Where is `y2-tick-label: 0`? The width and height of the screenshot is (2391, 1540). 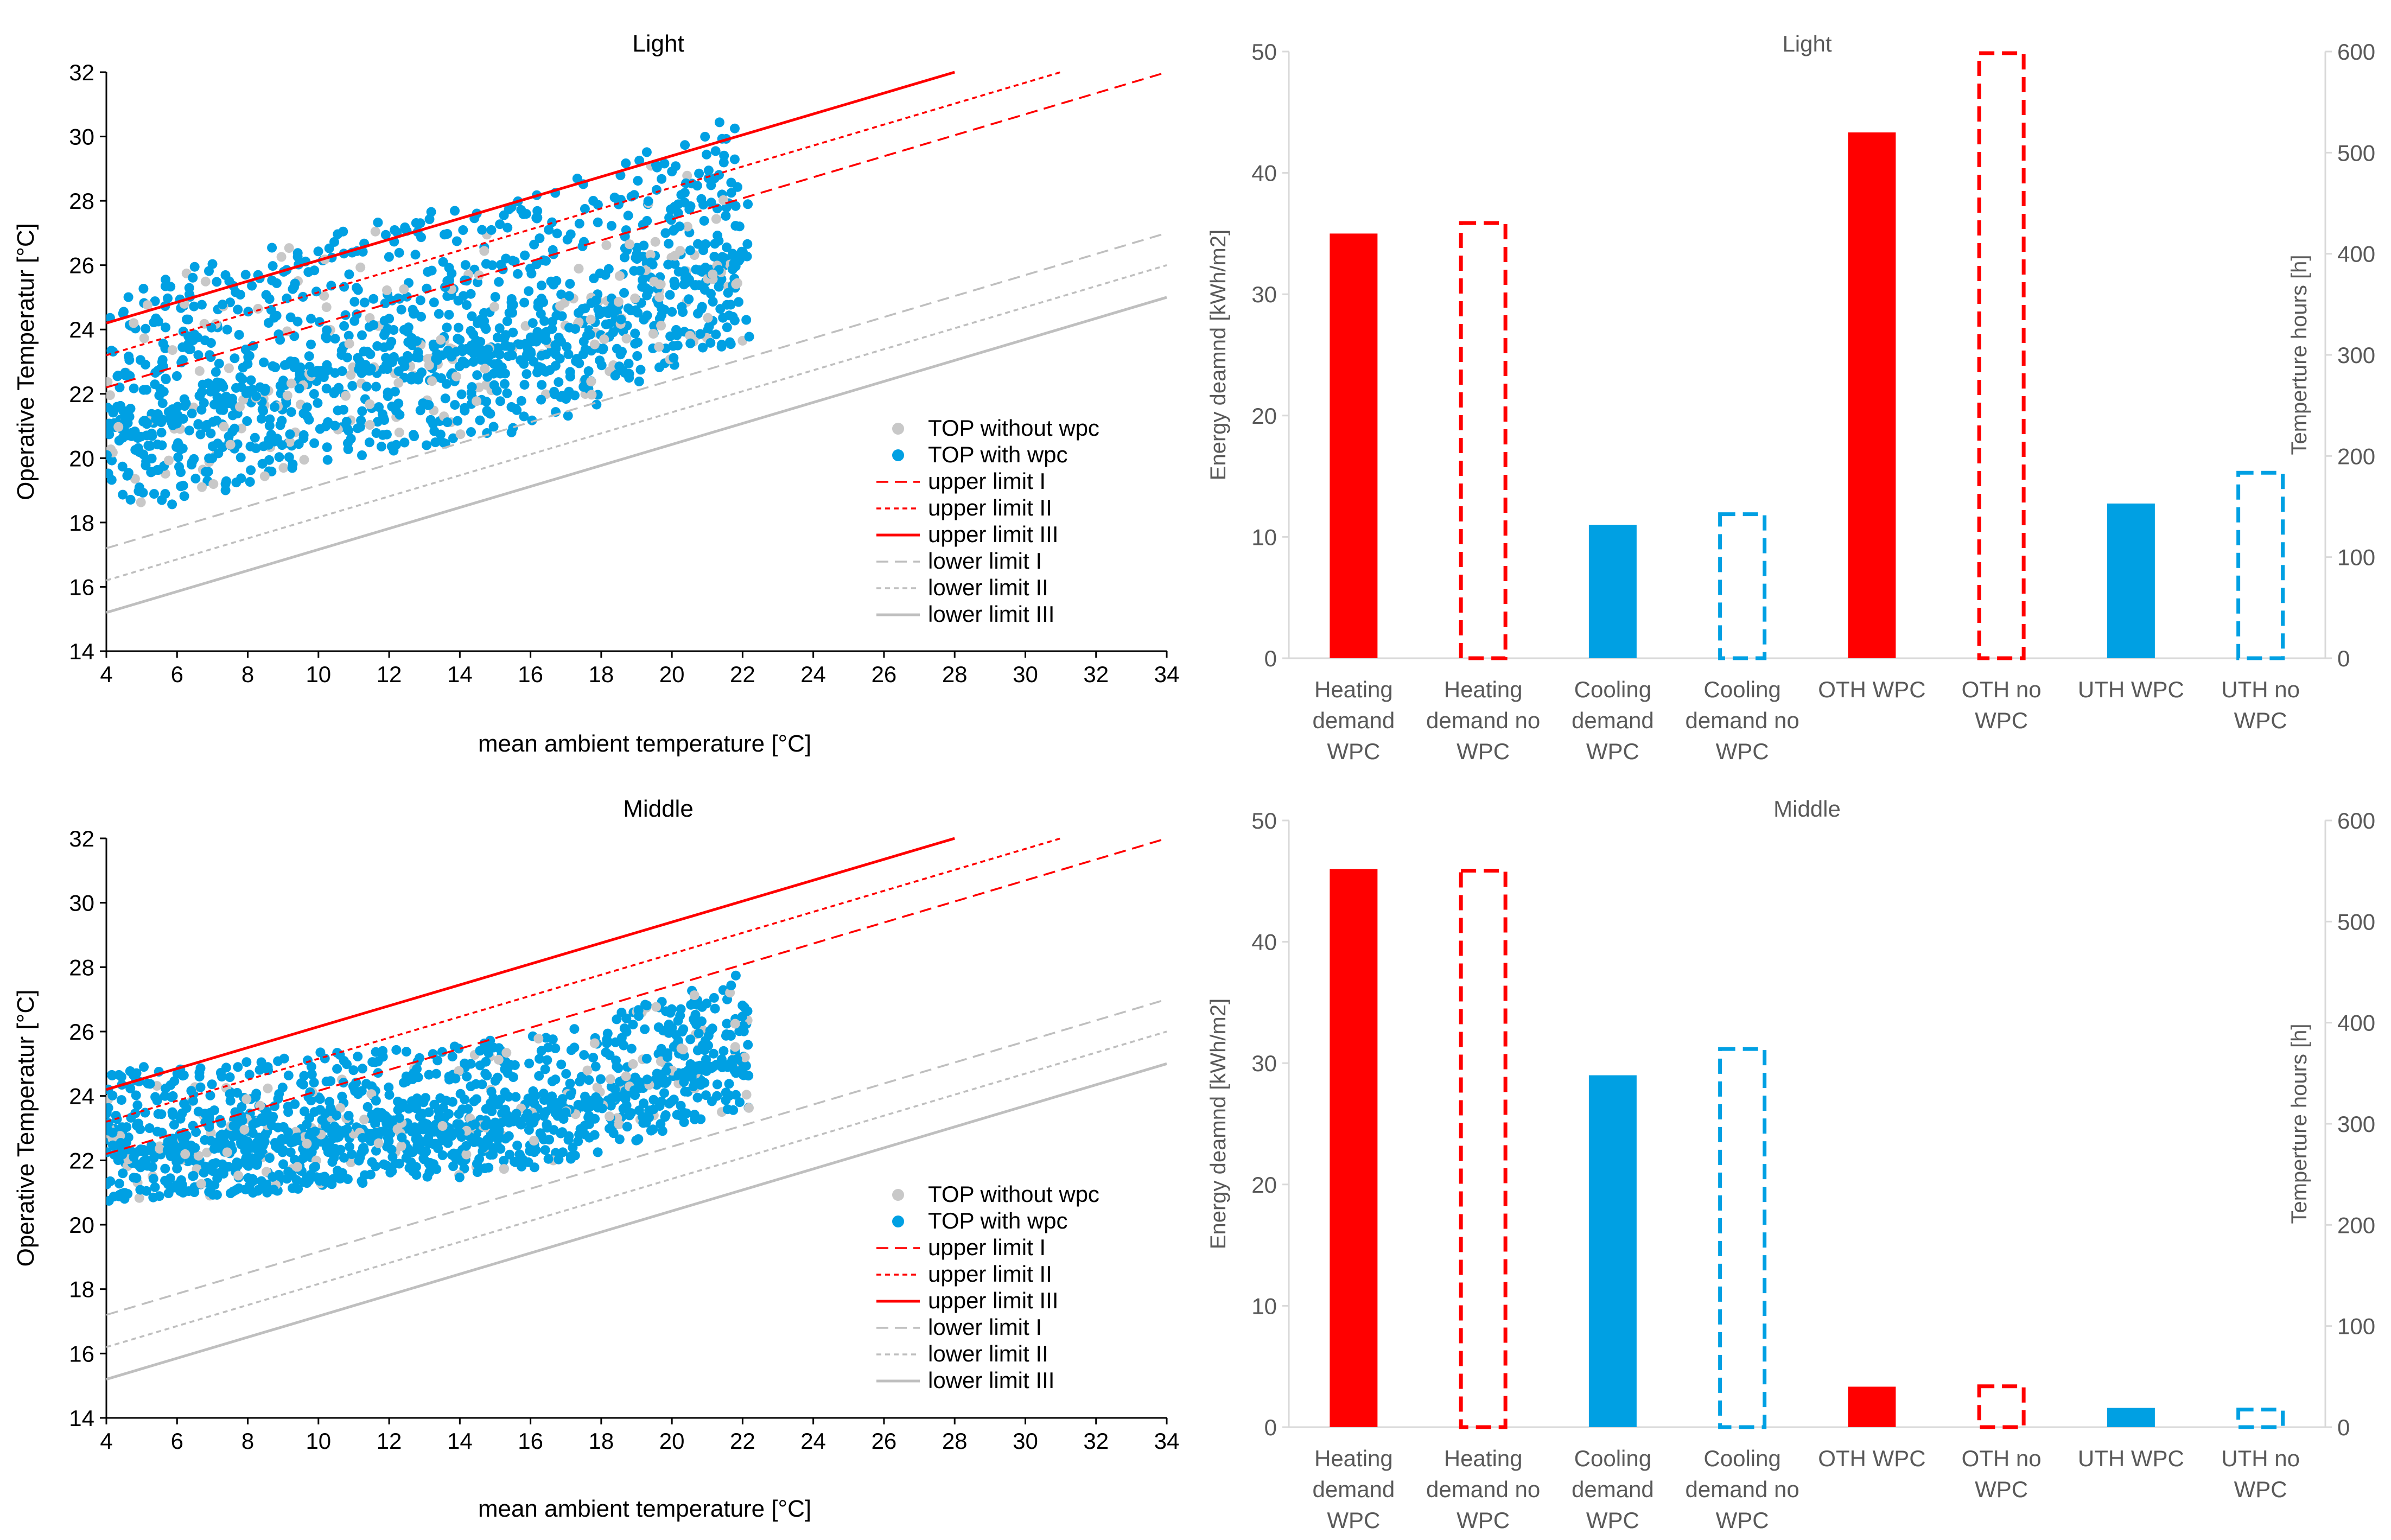
y2-tick-label: 0 is located at coordinates (2343, 1427).